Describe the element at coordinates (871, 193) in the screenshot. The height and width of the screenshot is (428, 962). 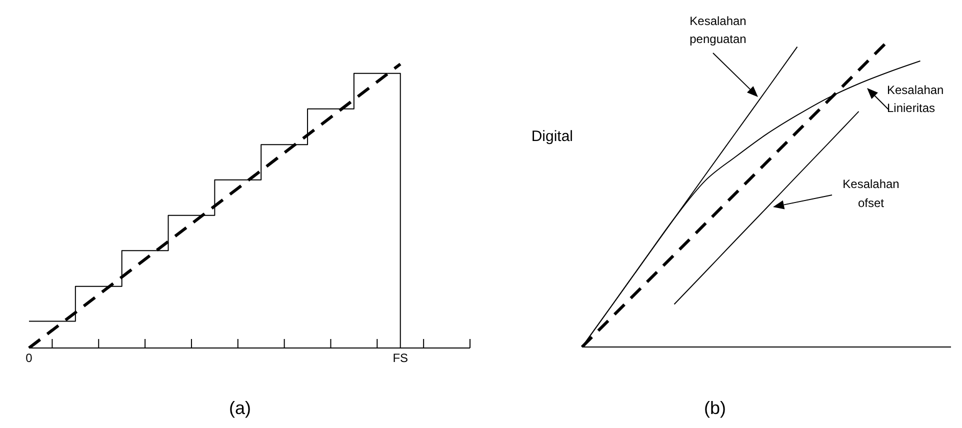
I see `annotation: Kesalahan ofset` at that location.